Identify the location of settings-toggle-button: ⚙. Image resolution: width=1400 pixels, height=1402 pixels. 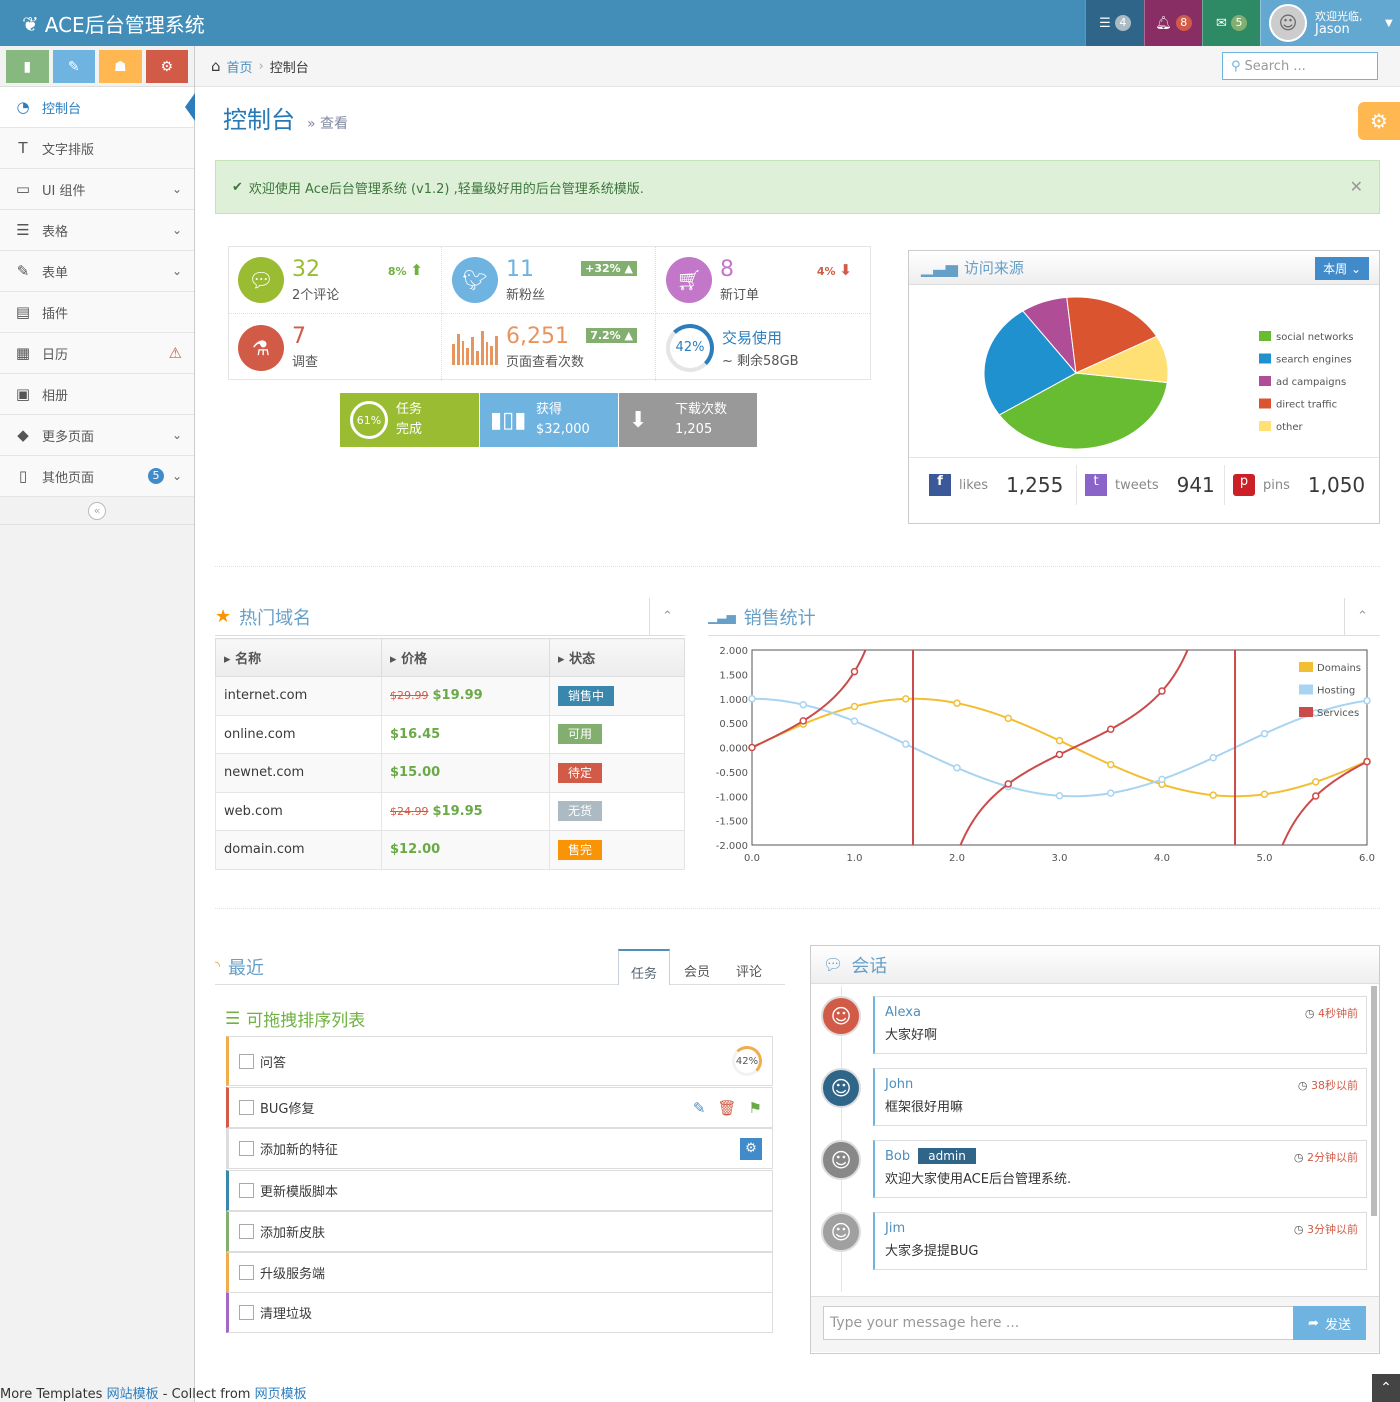
(1379, 121).